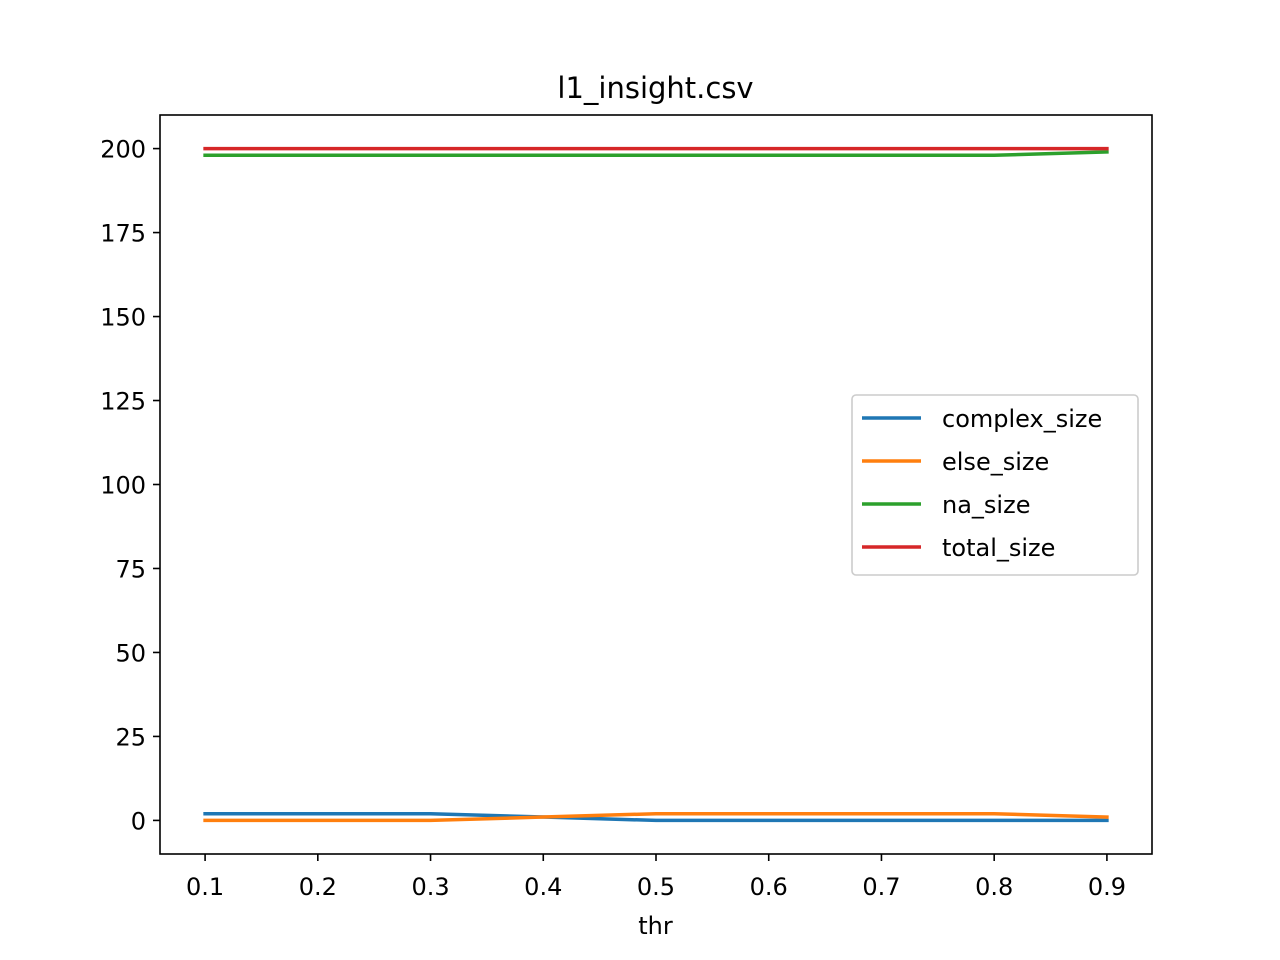 Image resolution: width=1280 pixels, height=960 pixels. I want to click on series-line-else-size, so click(656, 817).